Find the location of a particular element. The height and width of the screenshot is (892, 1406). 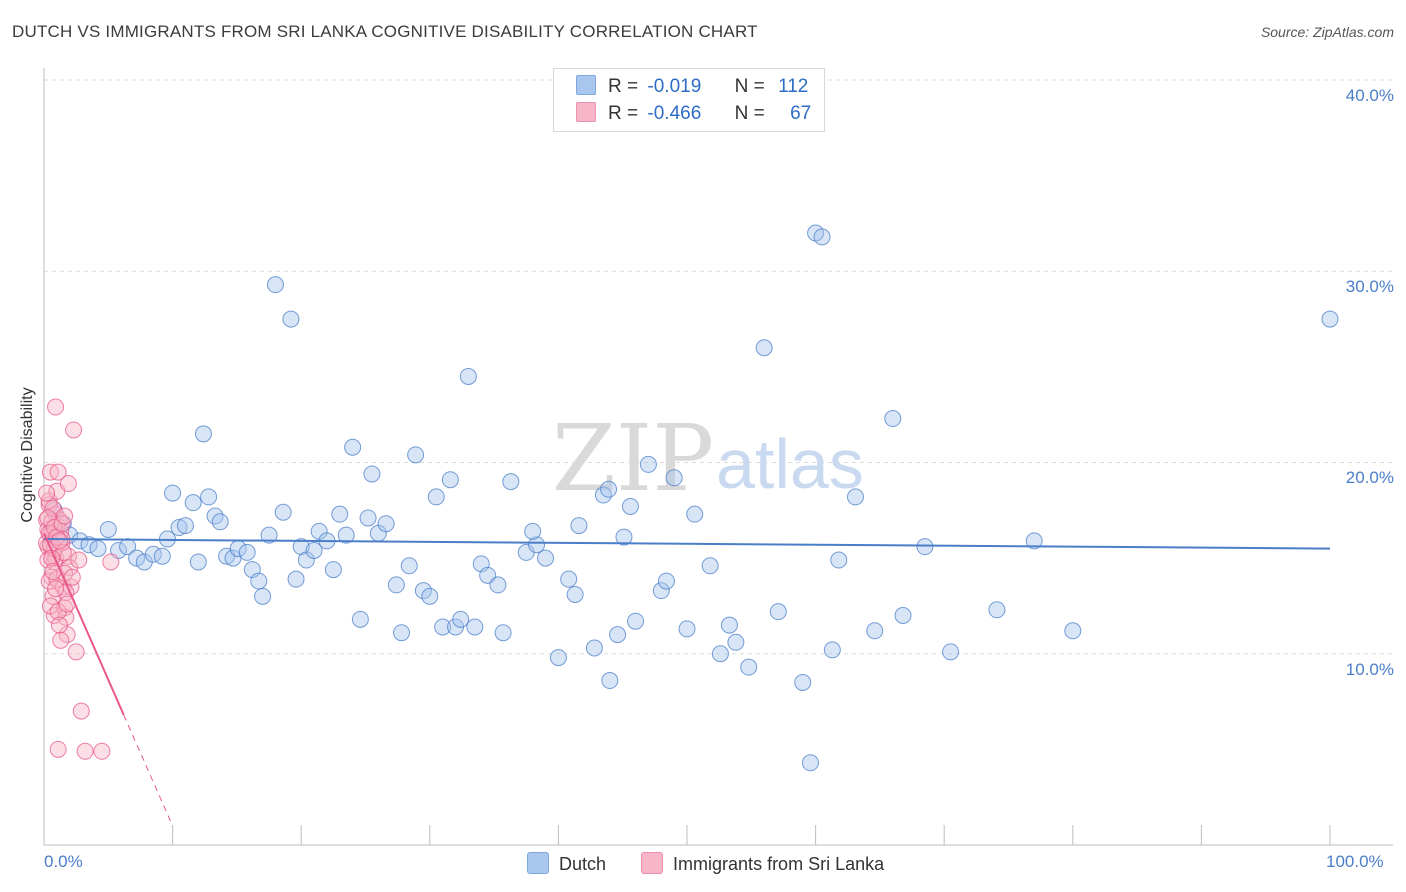

sri-lanka-trend-extension is located at coordinates (148, 770).